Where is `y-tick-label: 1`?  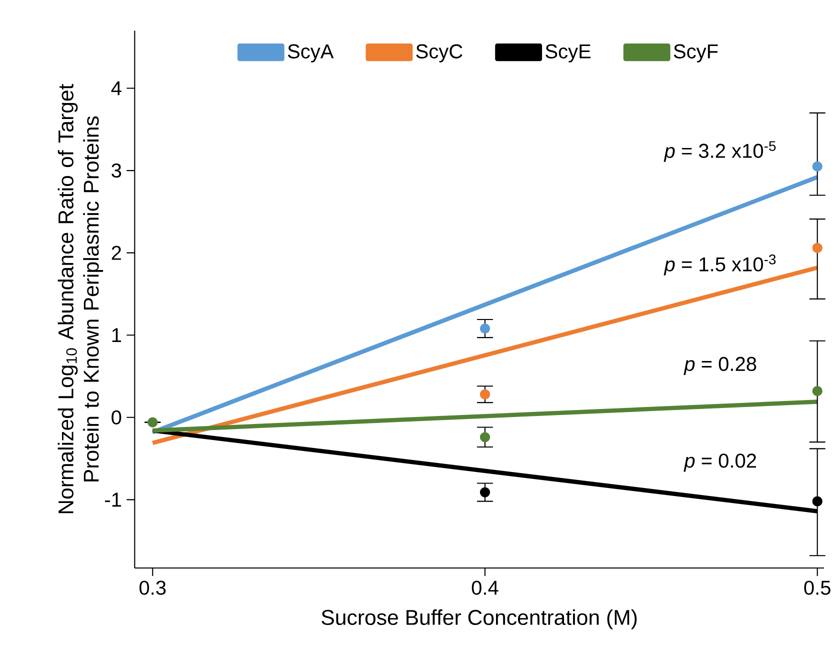 y-tick-label: 1 is located at coordinates (116, 335).